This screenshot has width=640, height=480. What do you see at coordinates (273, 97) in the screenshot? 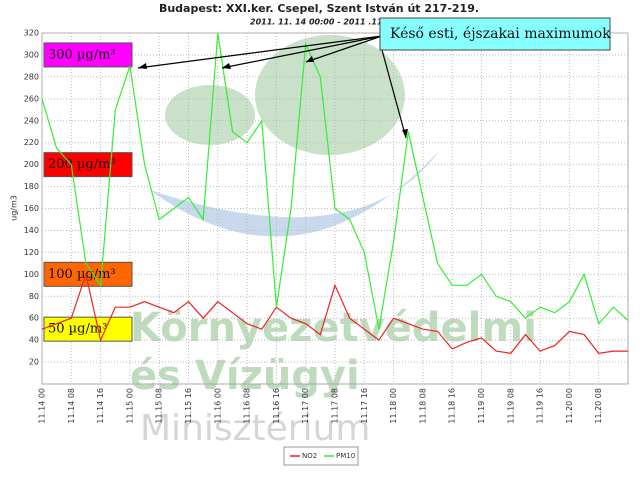
I see `callout-arrowheads` at bounding box center [273, 97].